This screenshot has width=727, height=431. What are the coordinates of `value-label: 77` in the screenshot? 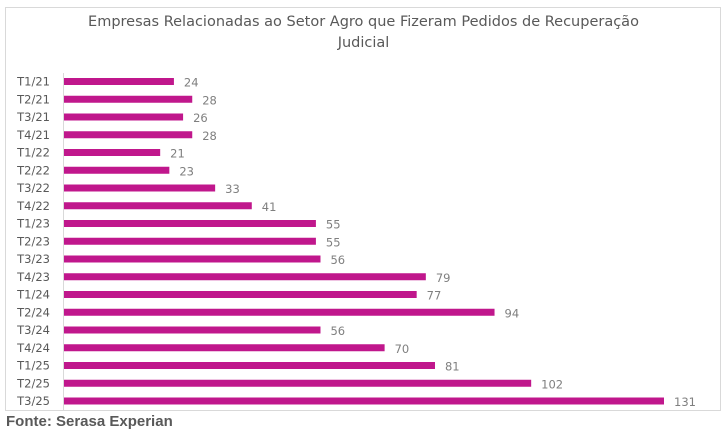 It's located at (434, 296).